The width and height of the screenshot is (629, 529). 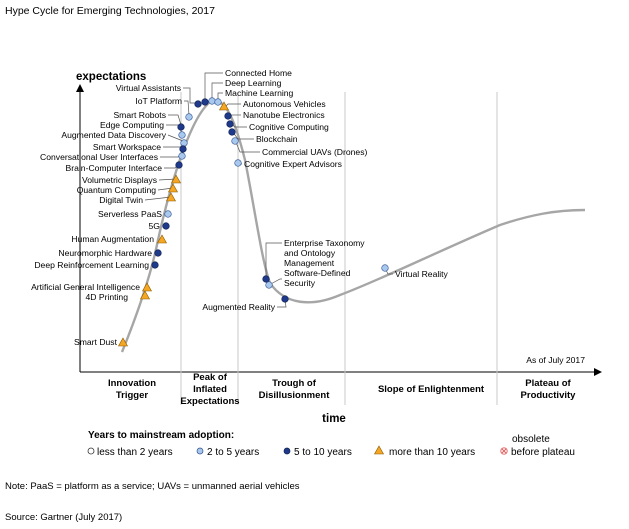 I want to click on svg-text: Trough of, so click(x=294, y=383).